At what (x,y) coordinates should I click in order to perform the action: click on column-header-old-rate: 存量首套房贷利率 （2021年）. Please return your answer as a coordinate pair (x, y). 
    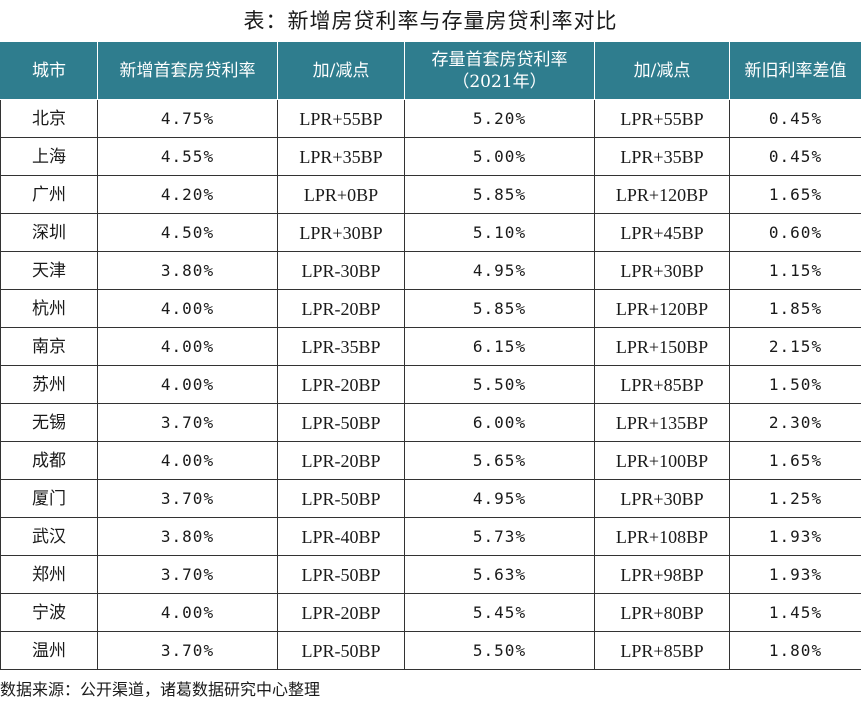
    Looking at the image, I should click on (499, 71).